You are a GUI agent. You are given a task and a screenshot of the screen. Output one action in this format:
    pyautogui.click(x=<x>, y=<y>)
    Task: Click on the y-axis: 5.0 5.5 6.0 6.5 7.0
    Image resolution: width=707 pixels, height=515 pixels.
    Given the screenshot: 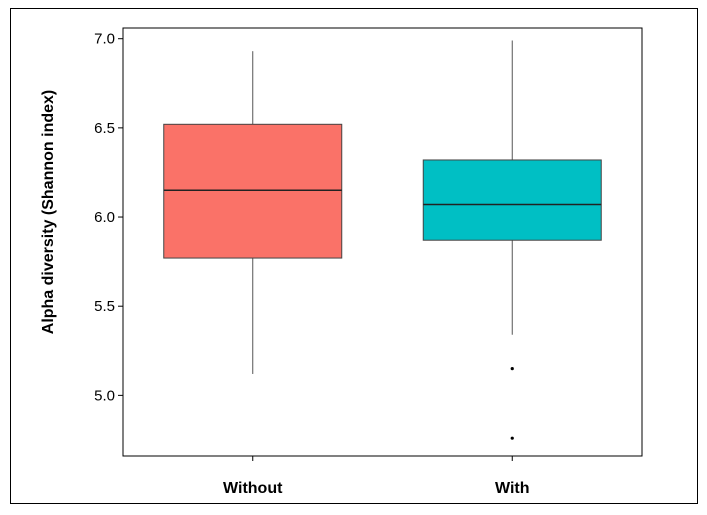 What is the action you would take?
    pyautogui.click(x=108, y=217)
    